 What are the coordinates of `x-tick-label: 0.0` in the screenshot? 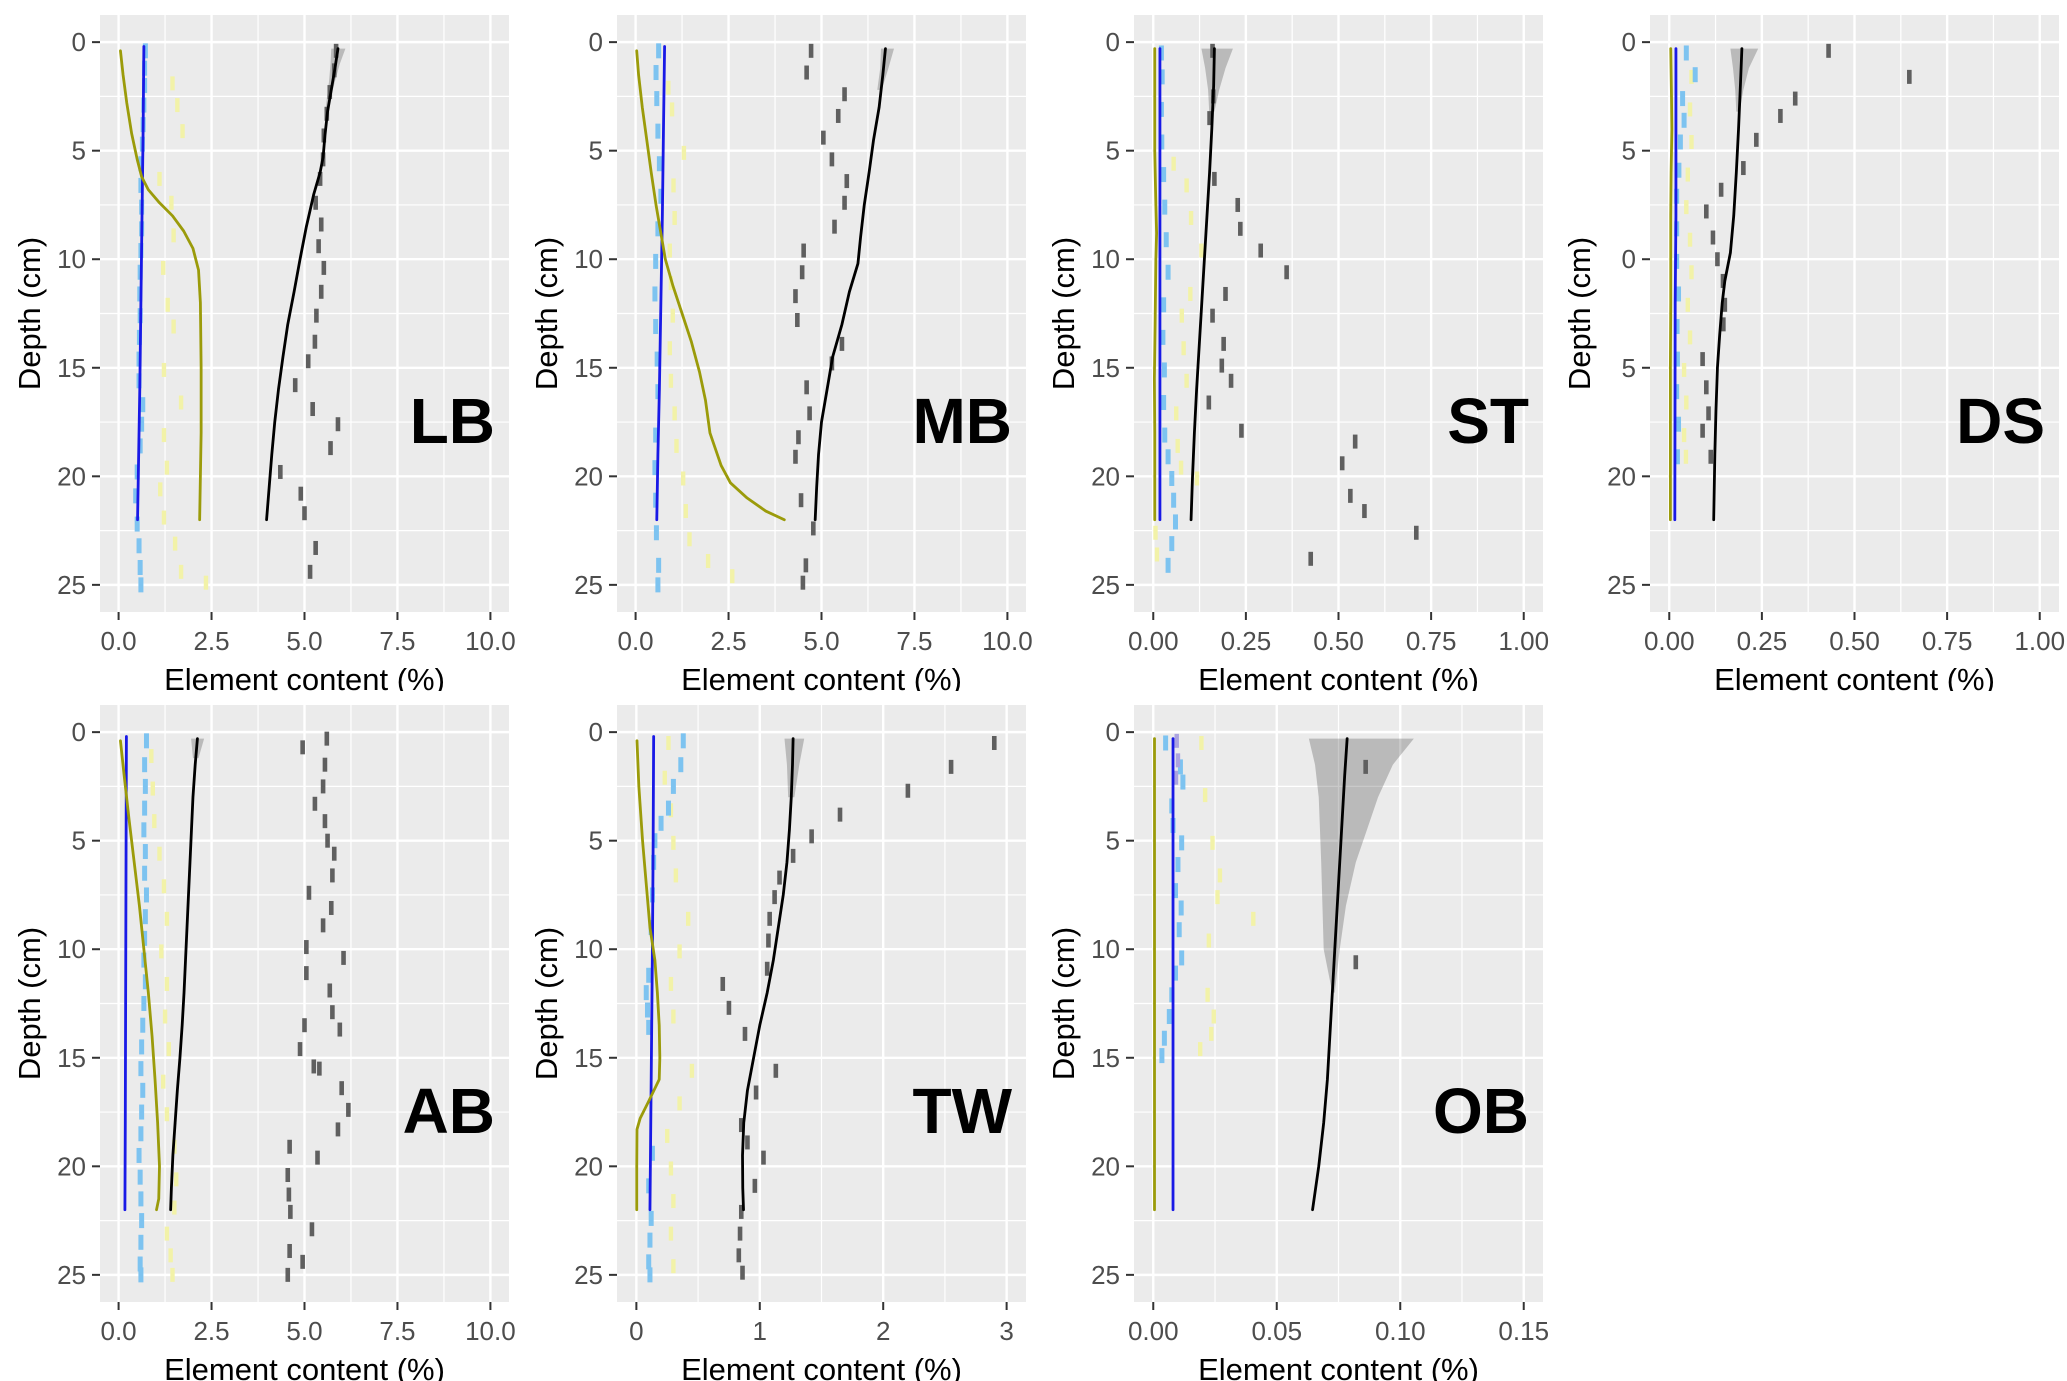 It's located at (119, 1331).